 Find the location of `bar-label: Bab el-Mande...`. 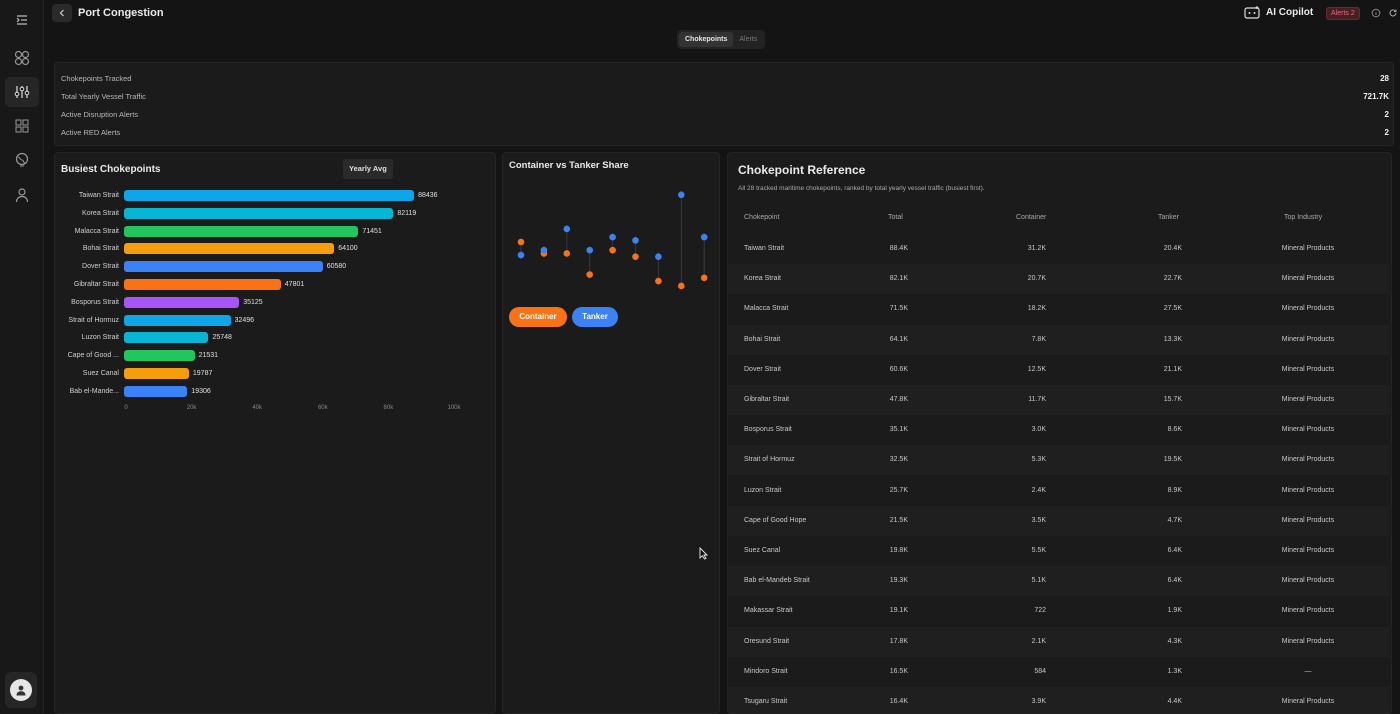

bar-label: Bab el-Mande... is located at coordinates (94, 391).